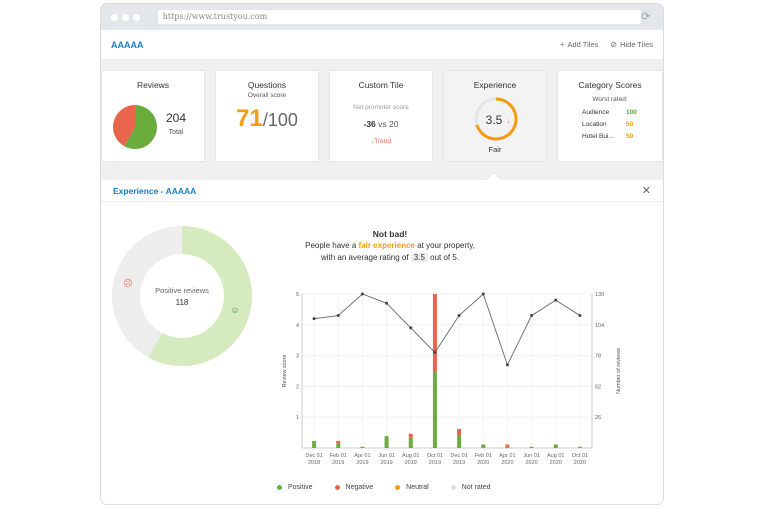  Describe the element at coordinates (155, 190) in the screenshot. I see `panel-title: Experience - AAAAA` at that location.